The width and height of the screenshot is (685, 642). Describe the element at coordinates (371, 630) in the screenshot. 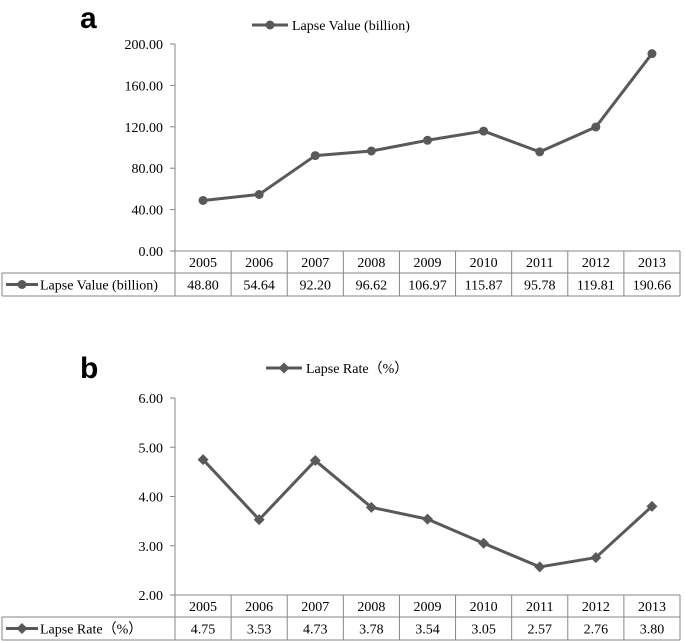

I see `table-value-cell: 3.78` at that location.